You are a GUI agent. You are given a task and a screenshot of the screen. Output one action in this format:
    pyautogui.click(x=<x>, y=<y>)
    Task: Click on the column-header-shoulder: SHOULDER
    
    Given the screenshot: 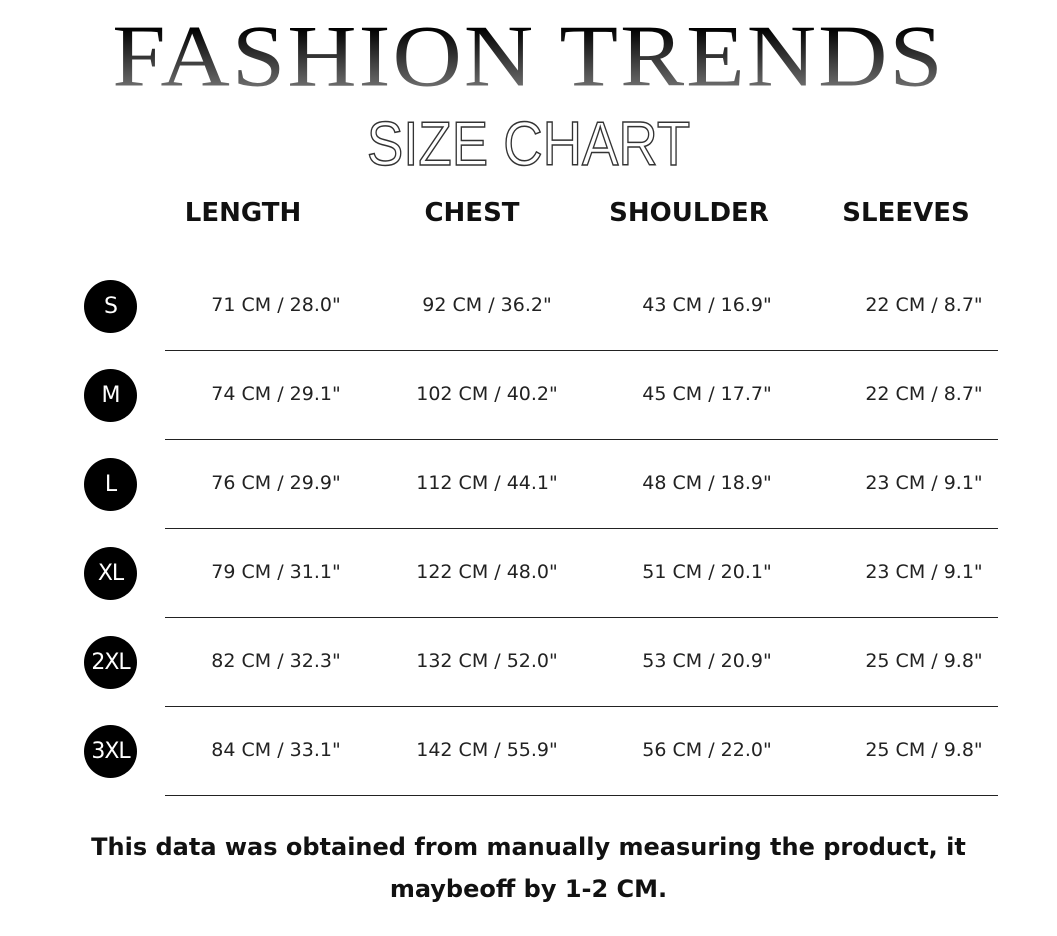 What is the action you would take?
    pyautogui.click(x=689, y=213)
    